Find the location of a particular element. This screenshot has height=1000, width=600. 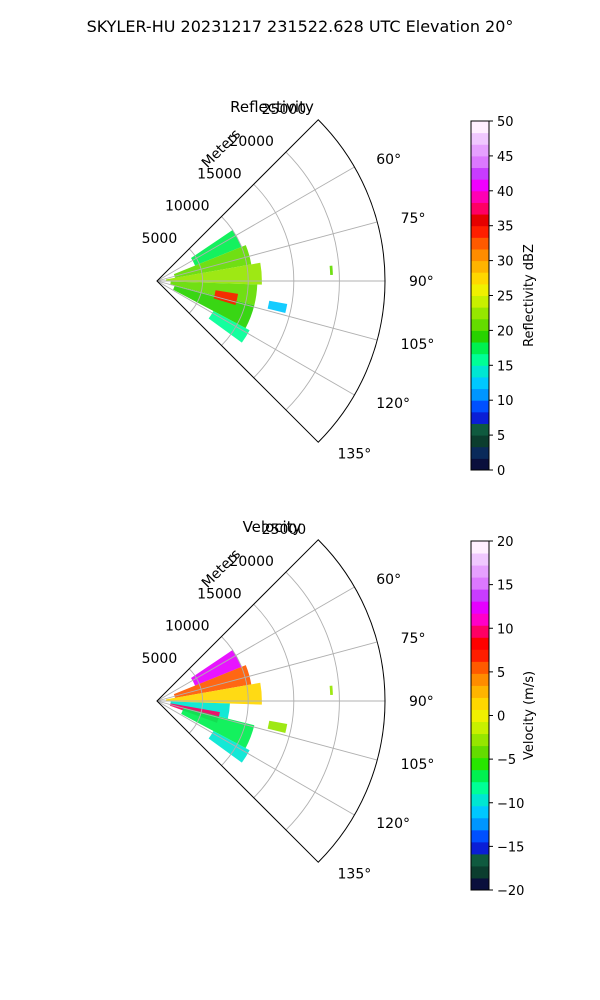

vel-azimuth-tick-label-3: 105° is located at coordinates (418, 765).